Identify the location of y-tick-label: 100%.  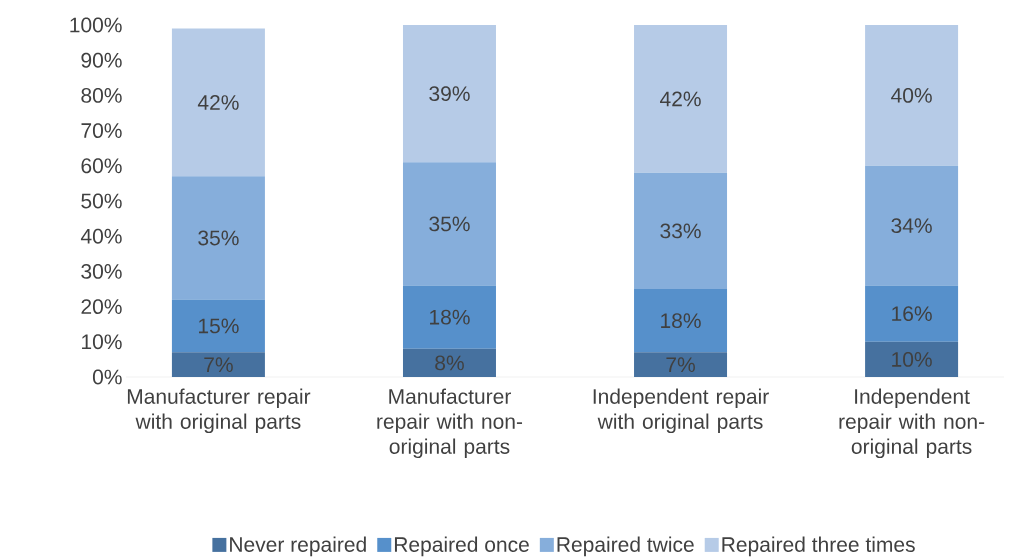
(96, 25).